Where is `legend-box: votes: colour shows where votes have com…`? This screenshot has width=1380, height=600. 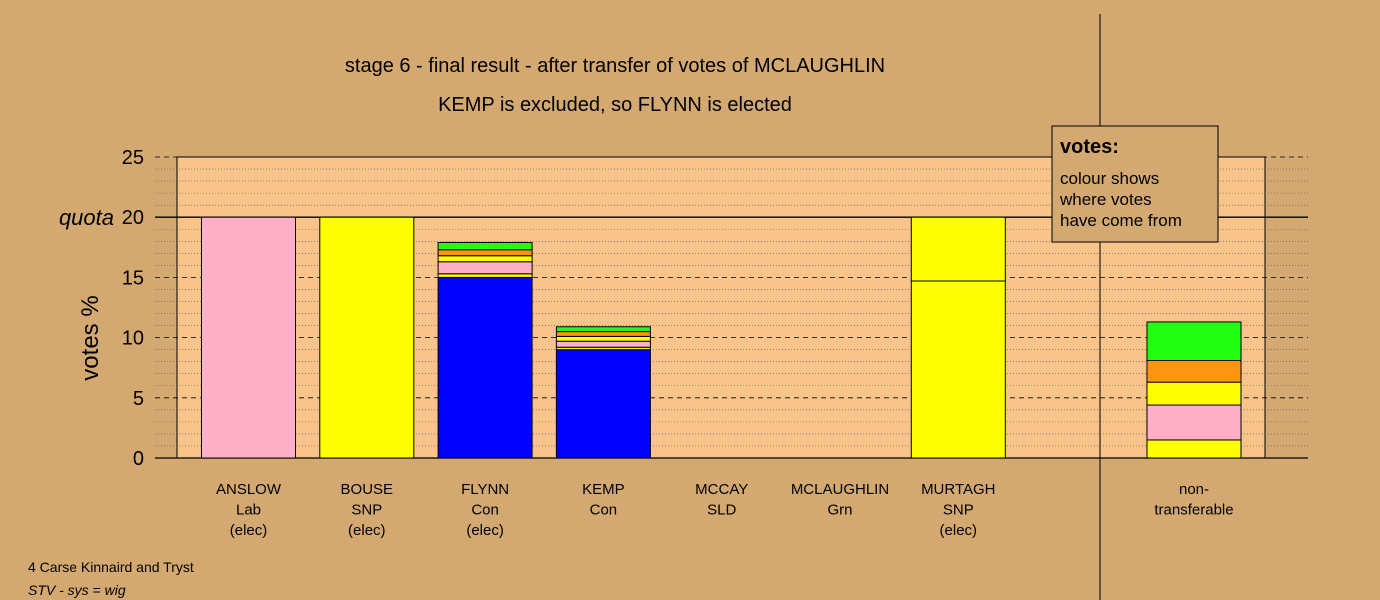
legend-box: votes: colour shows where votes have com… is located at coordinates (1135, 184).